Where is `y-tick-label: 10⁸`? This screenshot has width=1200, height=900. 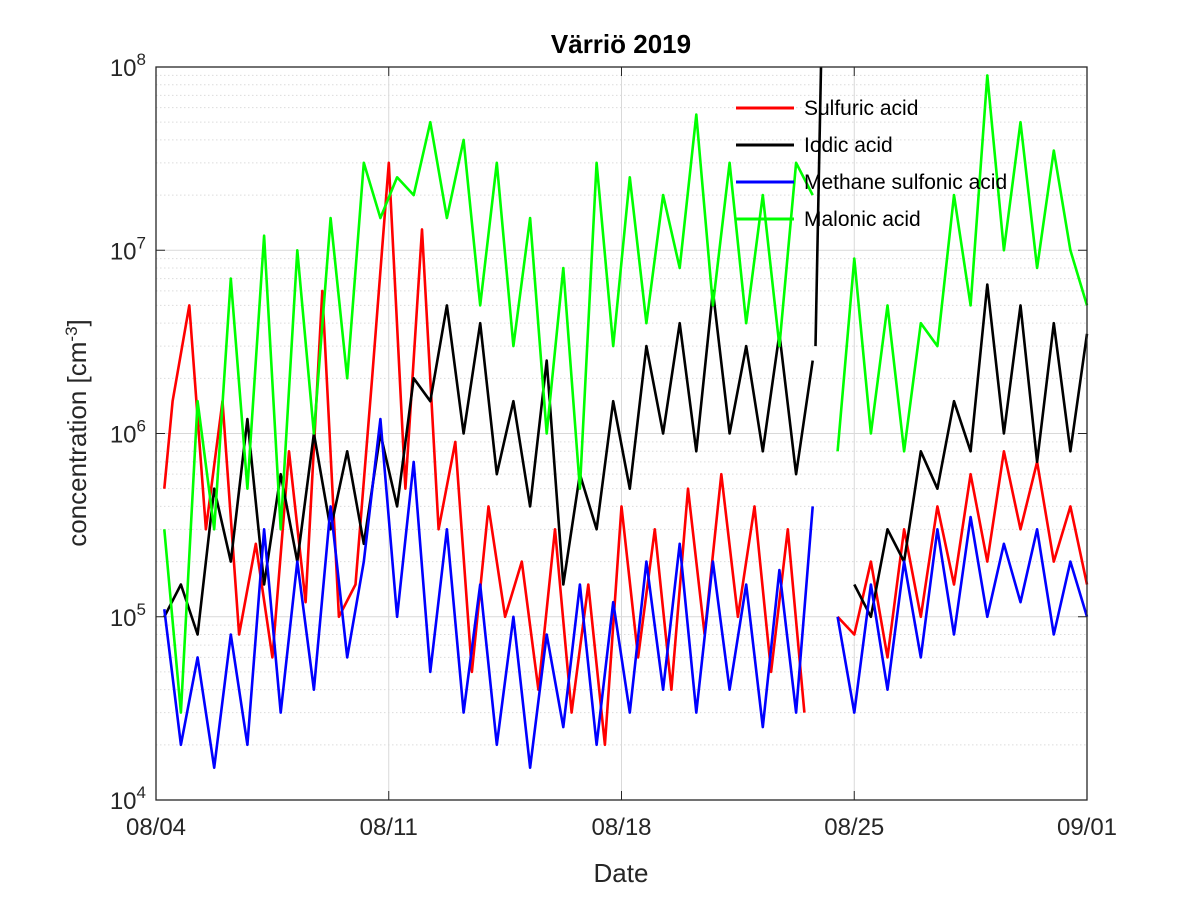 y-tick-label: 10⁸ is located at coordinates (128, 66).